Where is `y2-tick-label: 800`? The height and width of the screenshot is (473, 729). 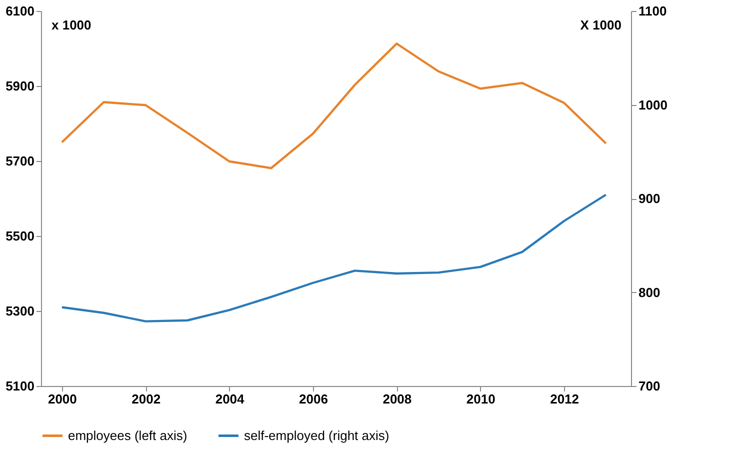
y2-tick-label: 800 is located at coordinates (649, 292).